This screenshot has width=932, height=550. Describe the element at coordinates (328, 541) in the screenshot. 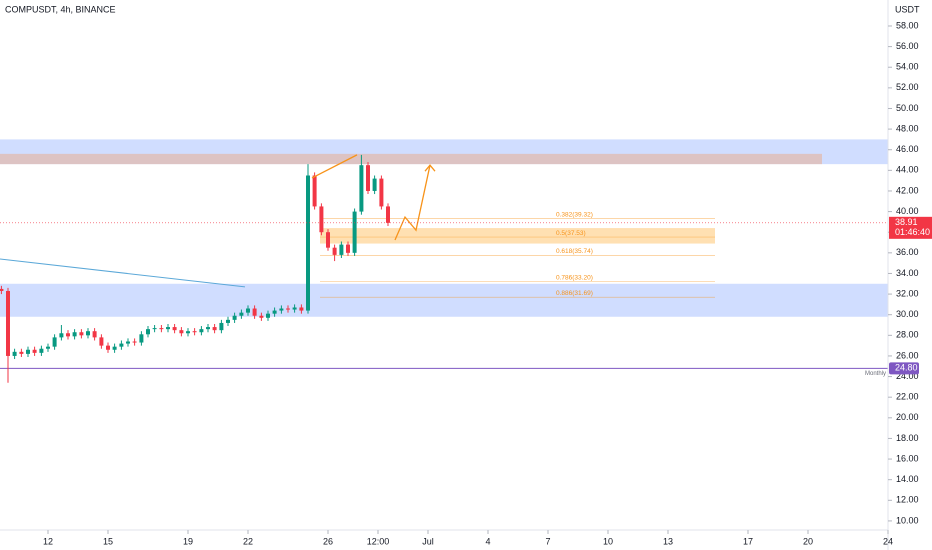

I see `x-tick-label: 26` at that location.